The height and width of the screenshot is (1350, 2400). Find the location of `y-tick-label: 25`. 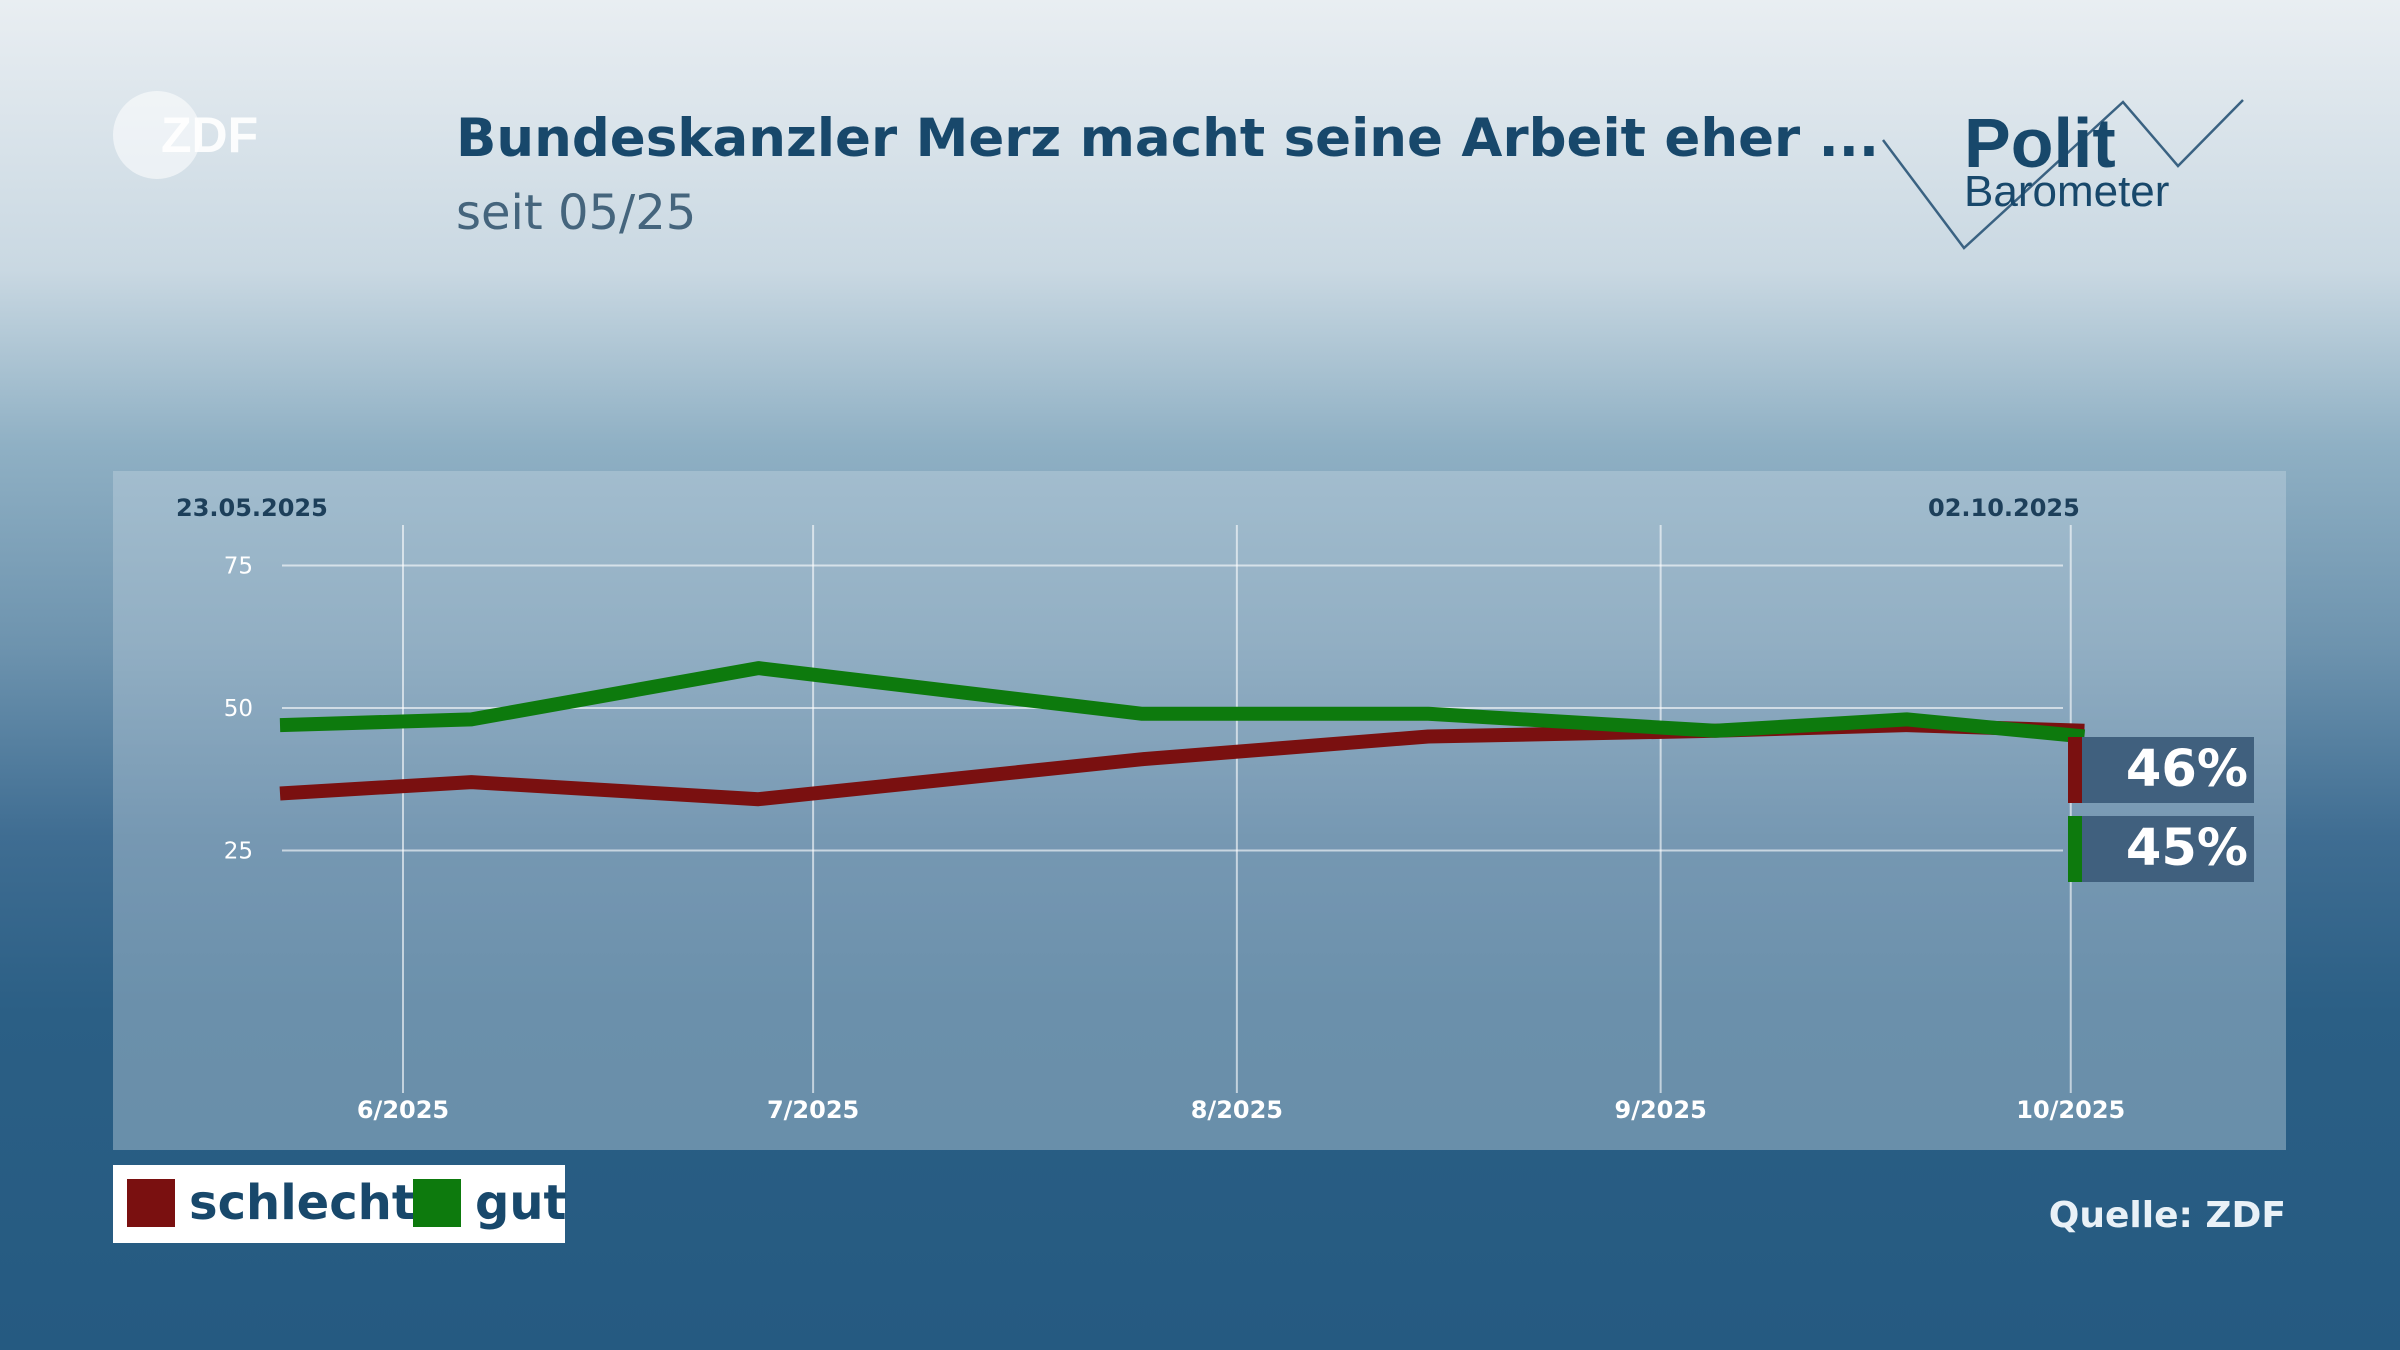

y-tick-label: 25 is located at coordinates (238, 852).